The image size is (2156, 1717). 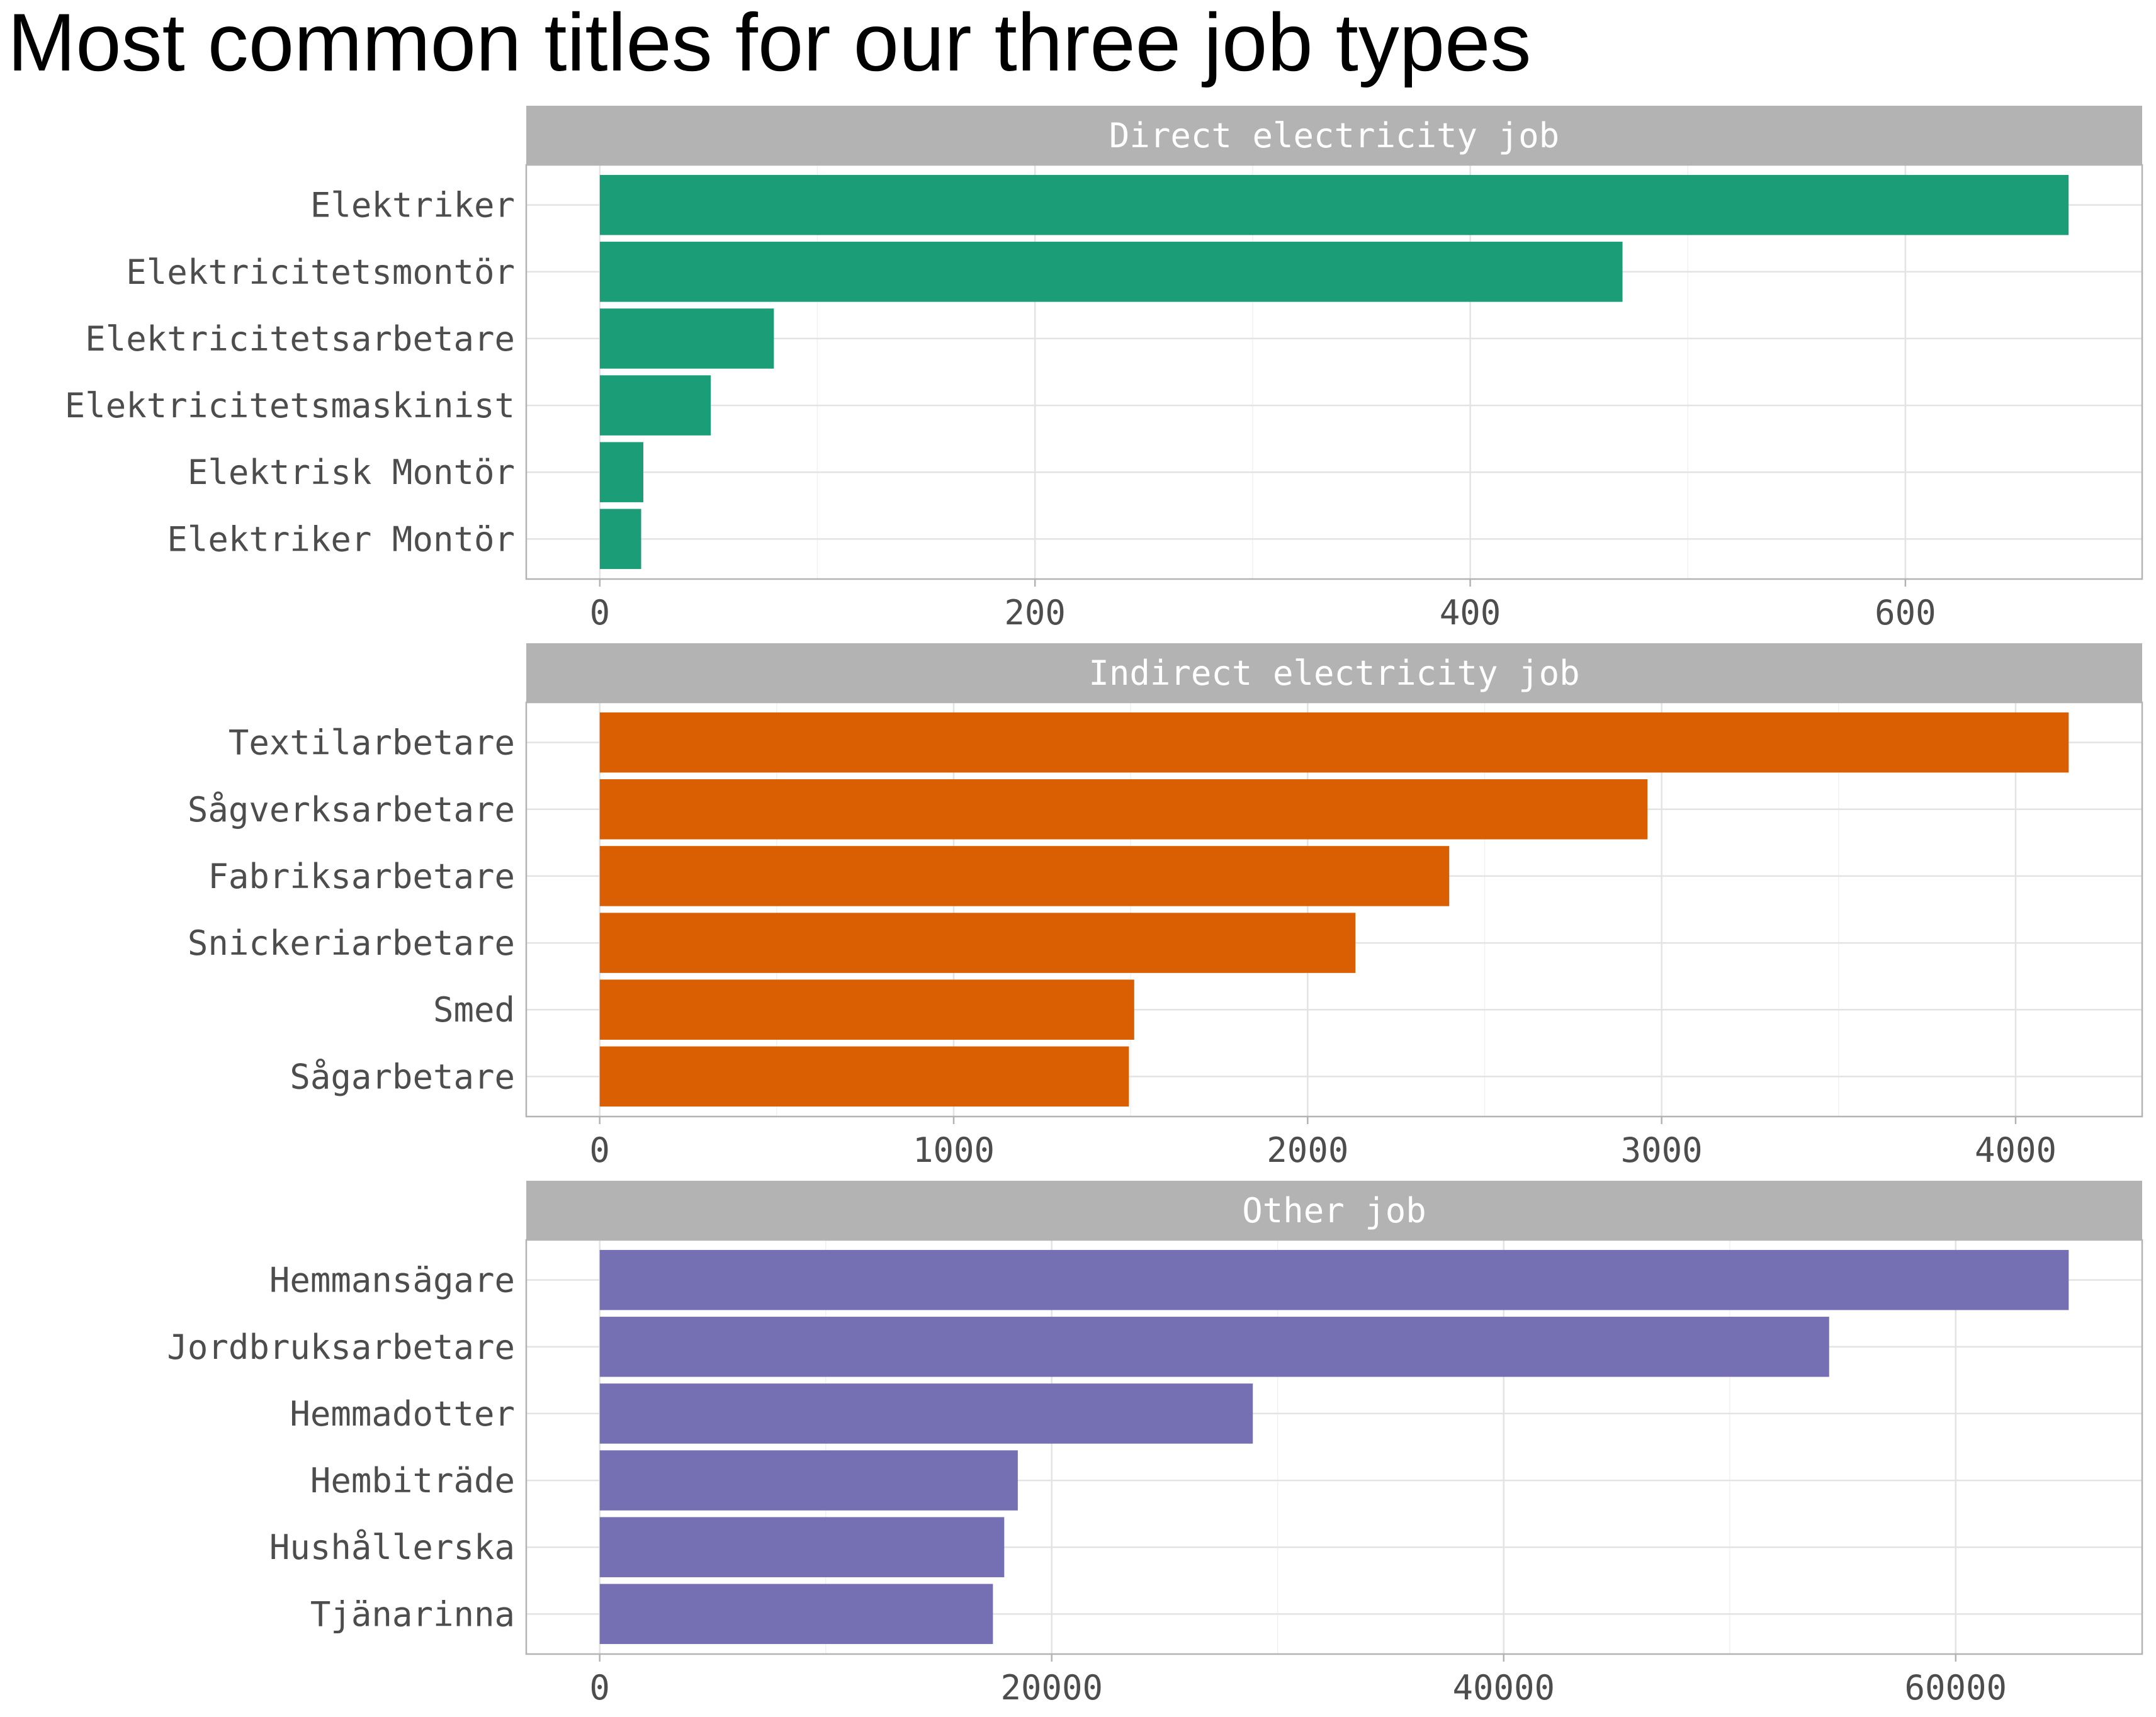 I want to click on category-label: Tjänarinna, so click(x=412, y=1614).